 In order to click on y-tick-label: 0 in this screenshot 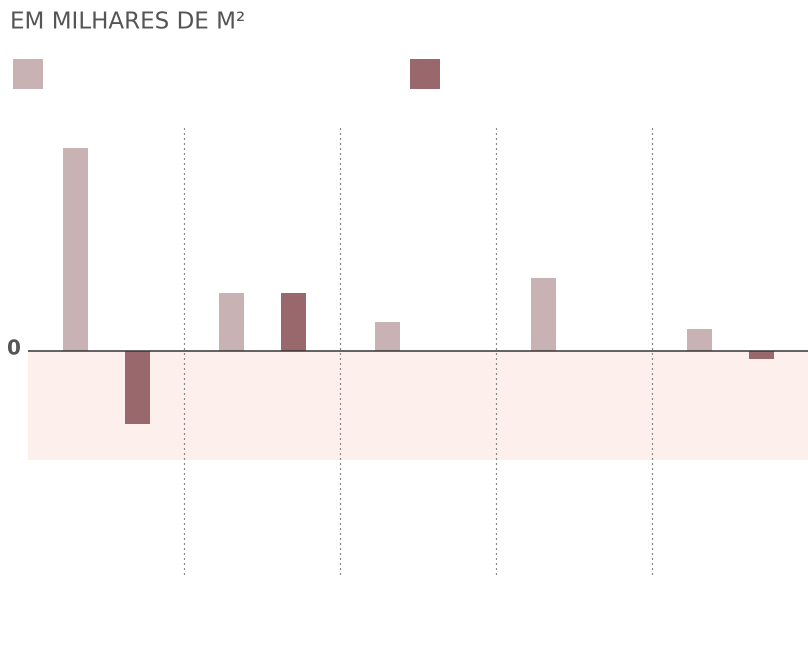, I will do `click(14, 348)`.